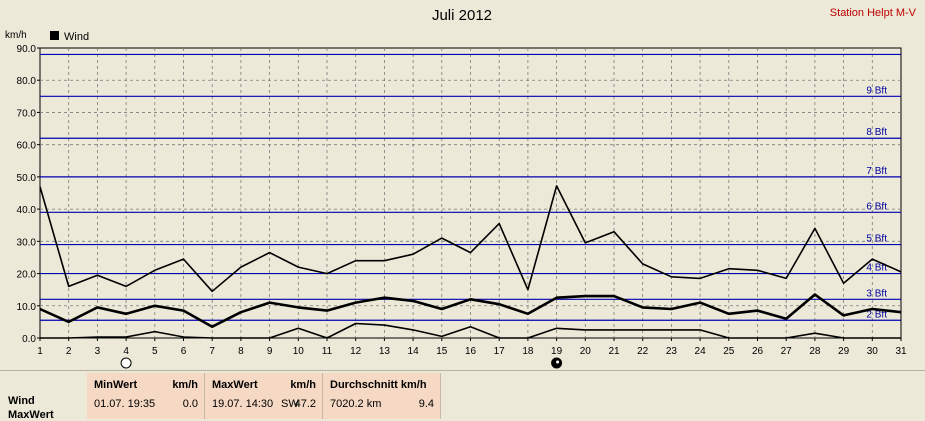 This screenshot has width=925, height=421. What do you see at coordinates (27, 178) in the screenshot?
I see `y-tick-label: 50.0` at bounding box center [27, 178].